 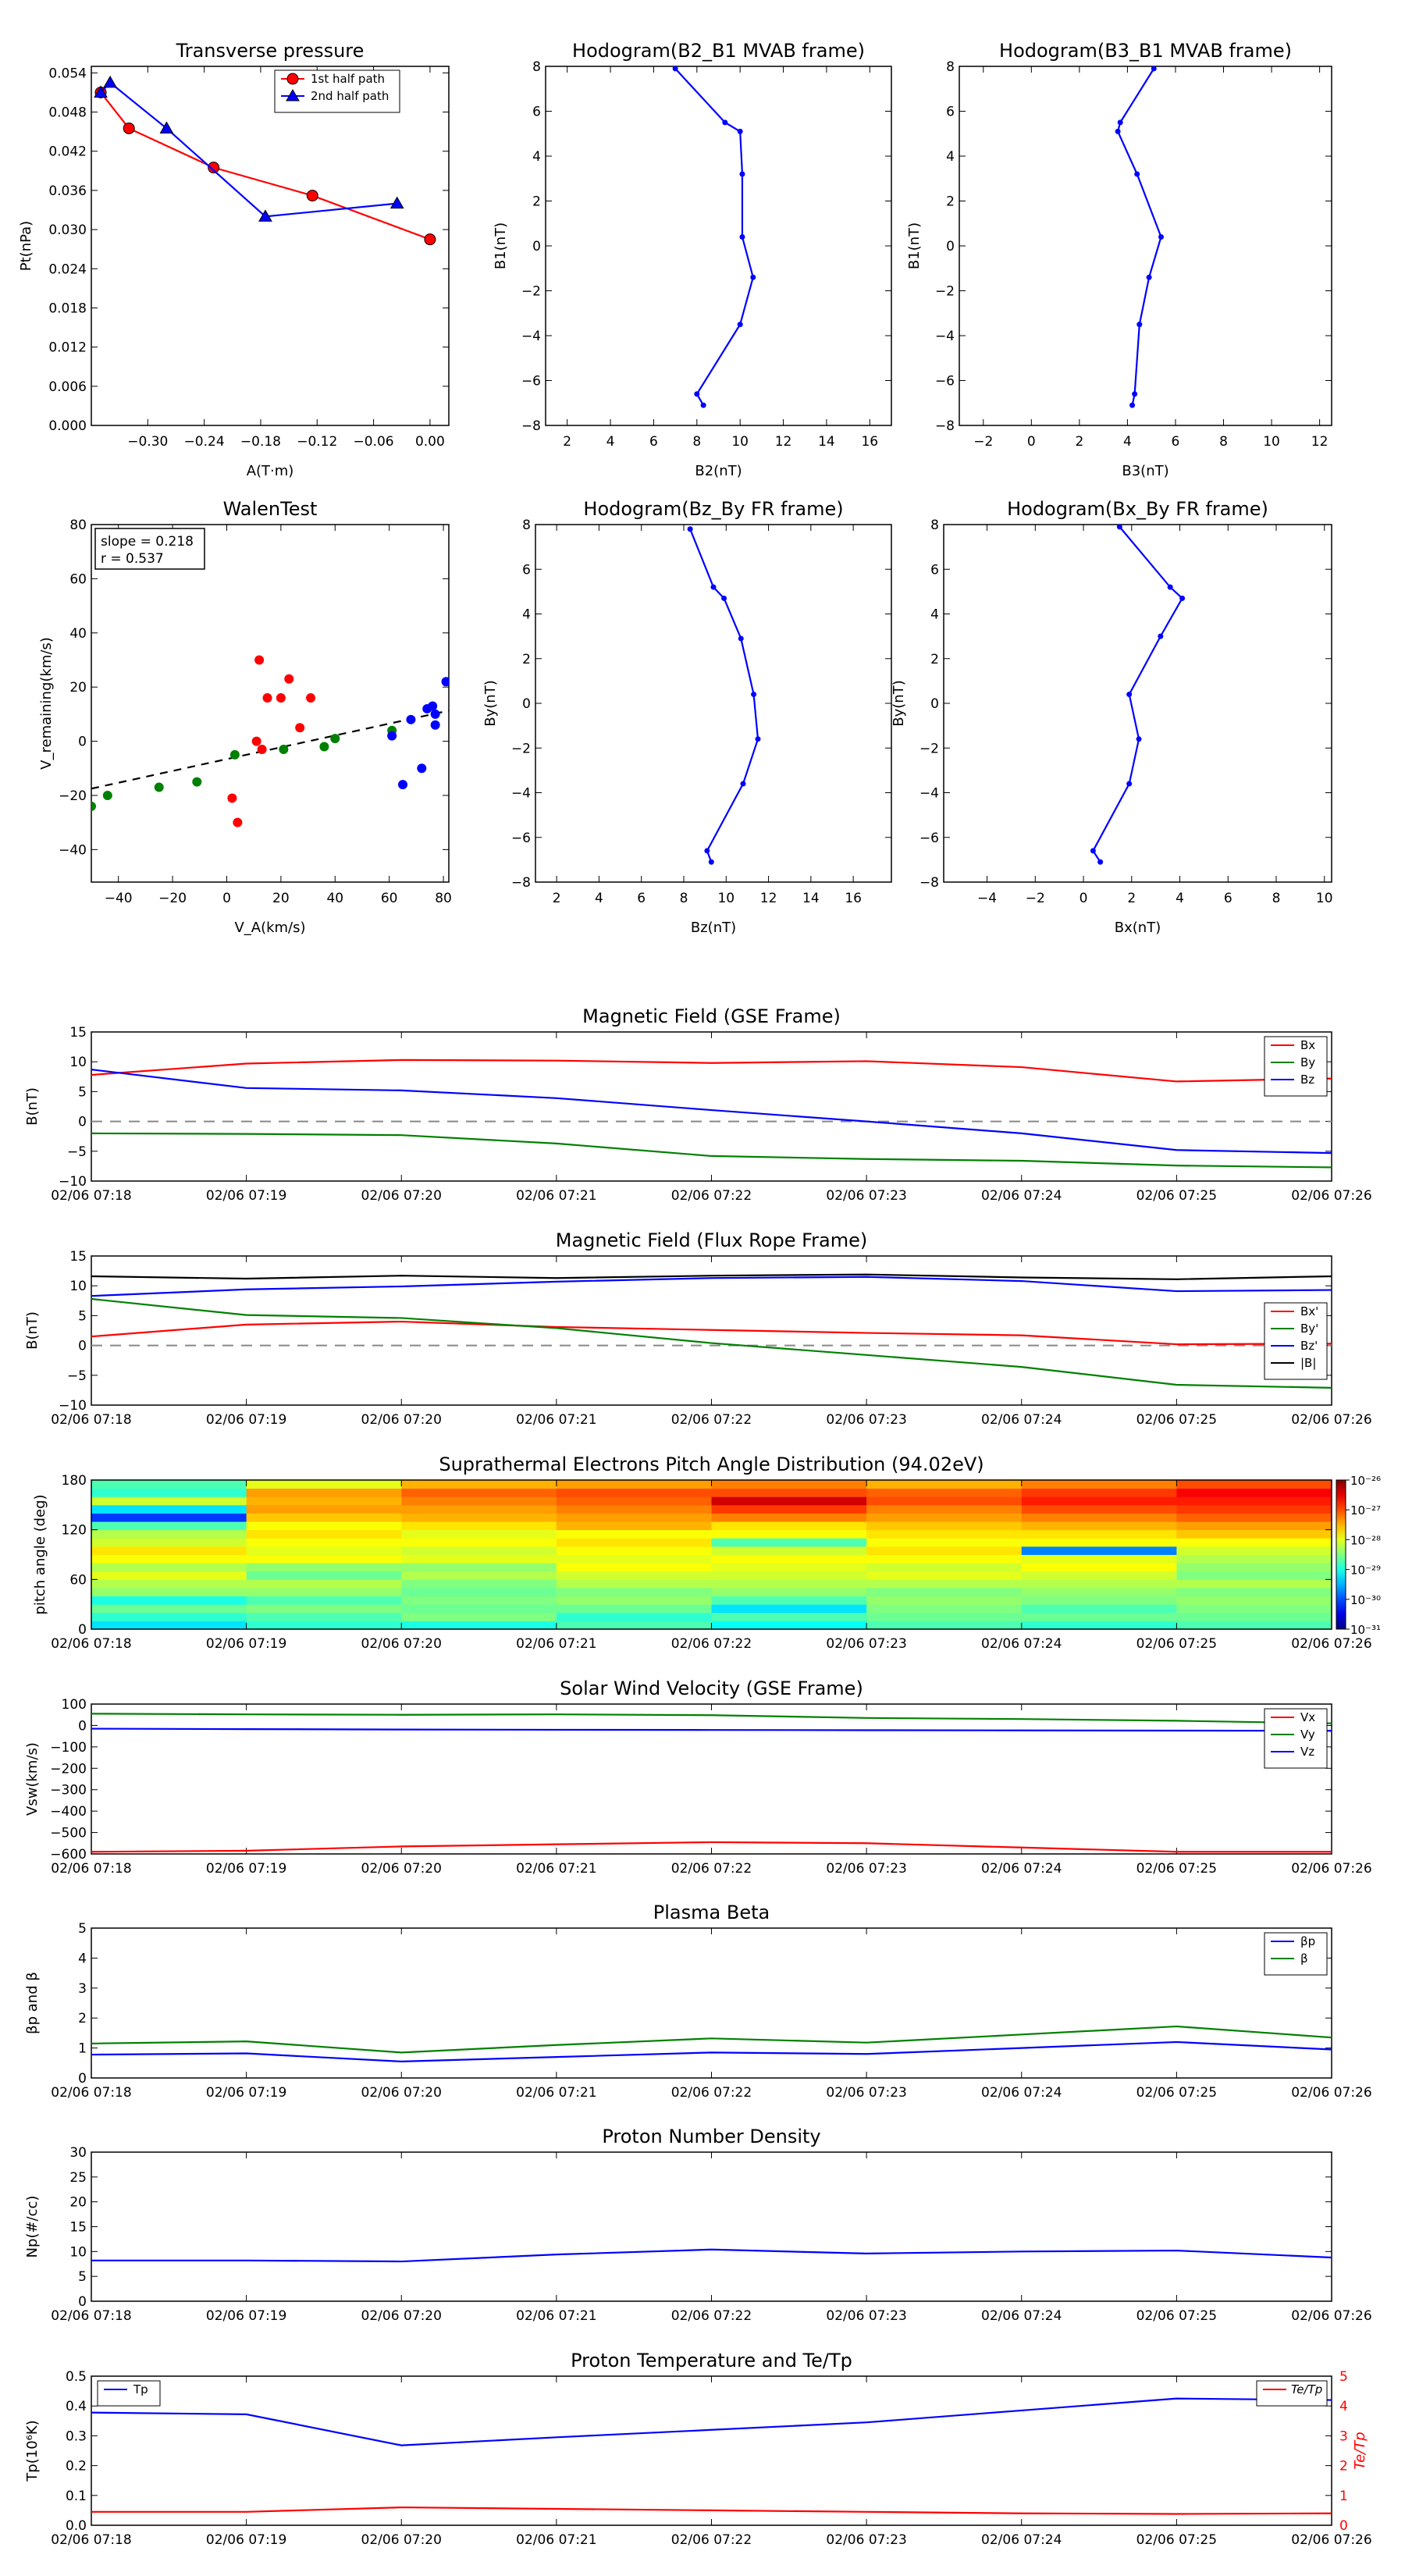 I want to click on y-tick-label: 0.0, so click(x=76, y=2526).